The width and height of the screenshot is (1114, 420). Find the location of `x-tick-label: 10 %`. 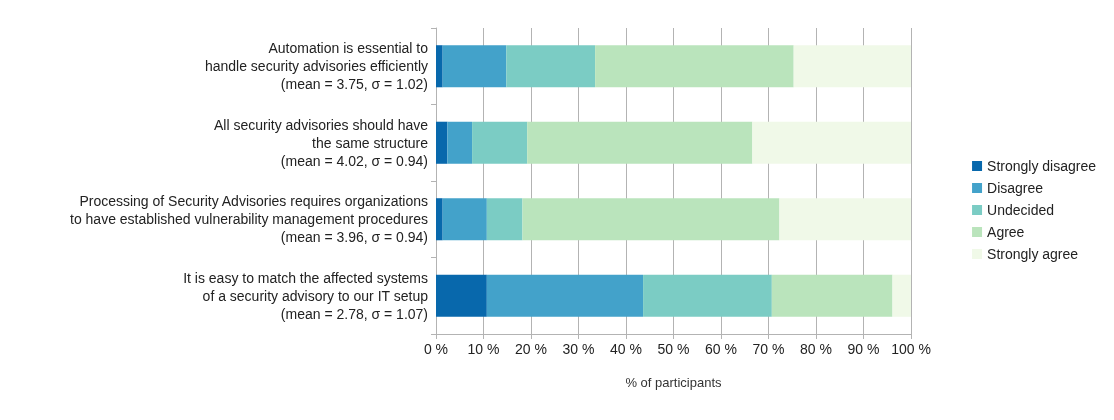

x-tick-label: 10 % is located at coordinates (483, 349).